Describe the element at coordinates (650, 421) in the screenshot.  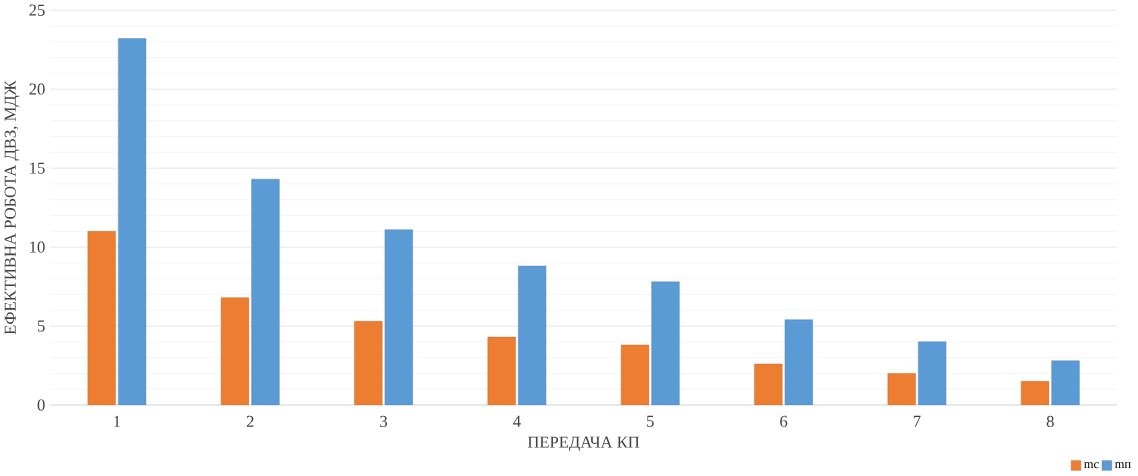
I see `x-tick-label: 5` at that location.